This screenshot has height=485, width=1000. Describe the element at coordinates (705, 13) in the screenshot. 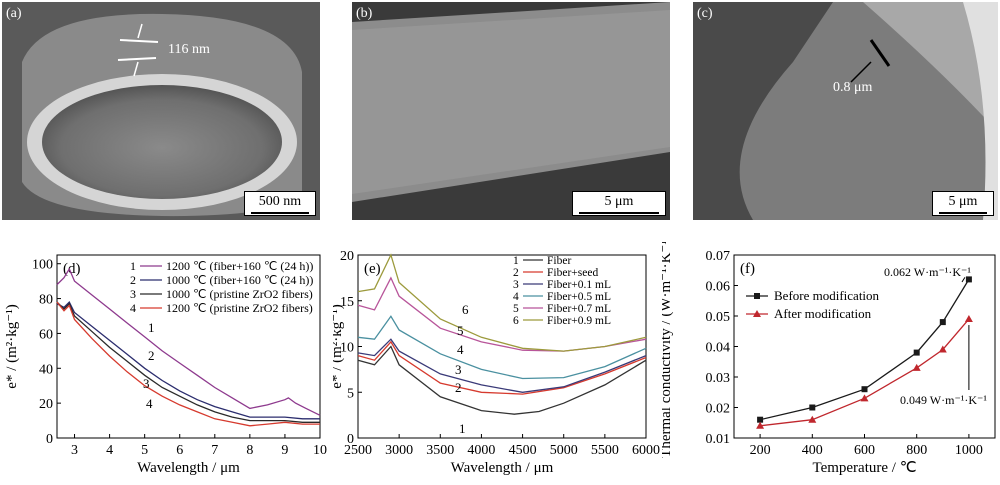

I see `panel-tag-c: (c)` at that location.